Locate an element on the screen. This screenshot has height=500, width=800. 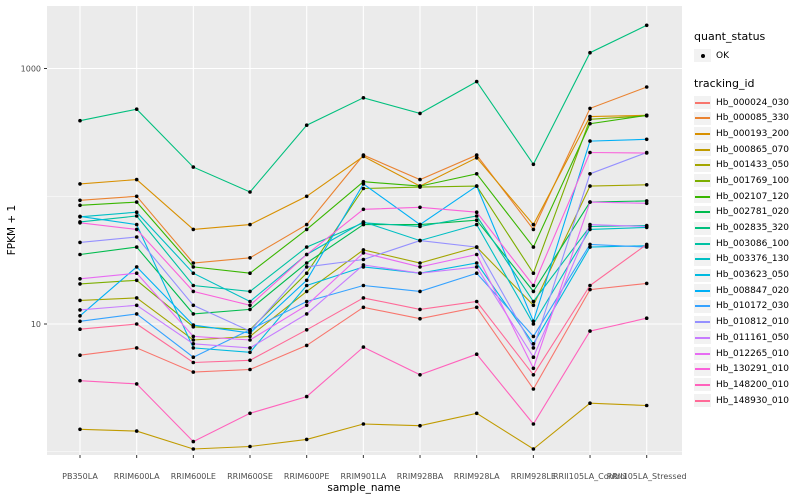
legend-item-label: Hb_148200_010 is located at coordinates (753, 384).